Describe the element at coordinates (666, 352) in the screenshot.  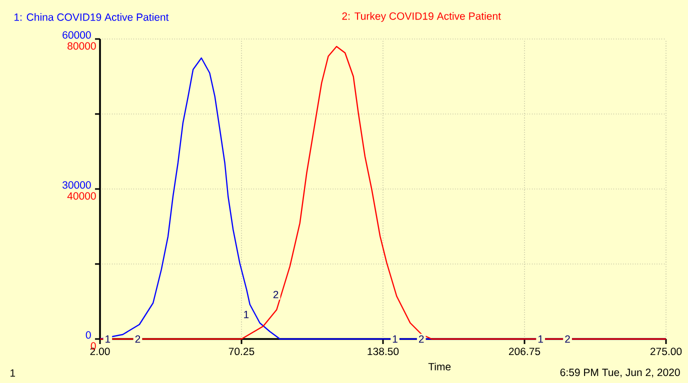
I see `x-tick-label: 275.00` at that location.